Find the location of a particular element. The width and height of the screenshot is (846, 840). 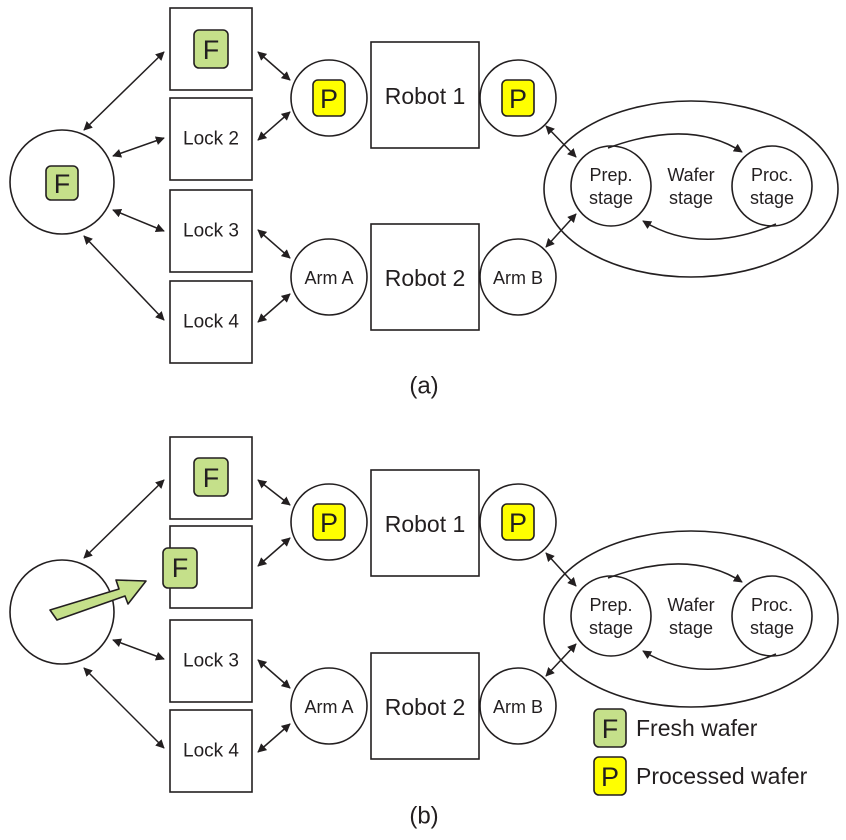

robot-1-a is located at coordinates (425, 95).